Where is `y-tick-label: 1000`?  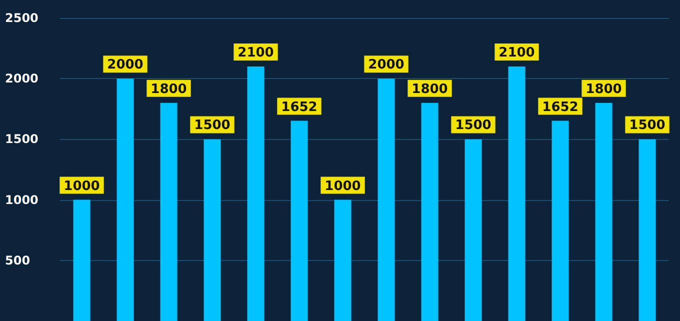 y-tick-label: 1000 is located at coordinates (21, 199).